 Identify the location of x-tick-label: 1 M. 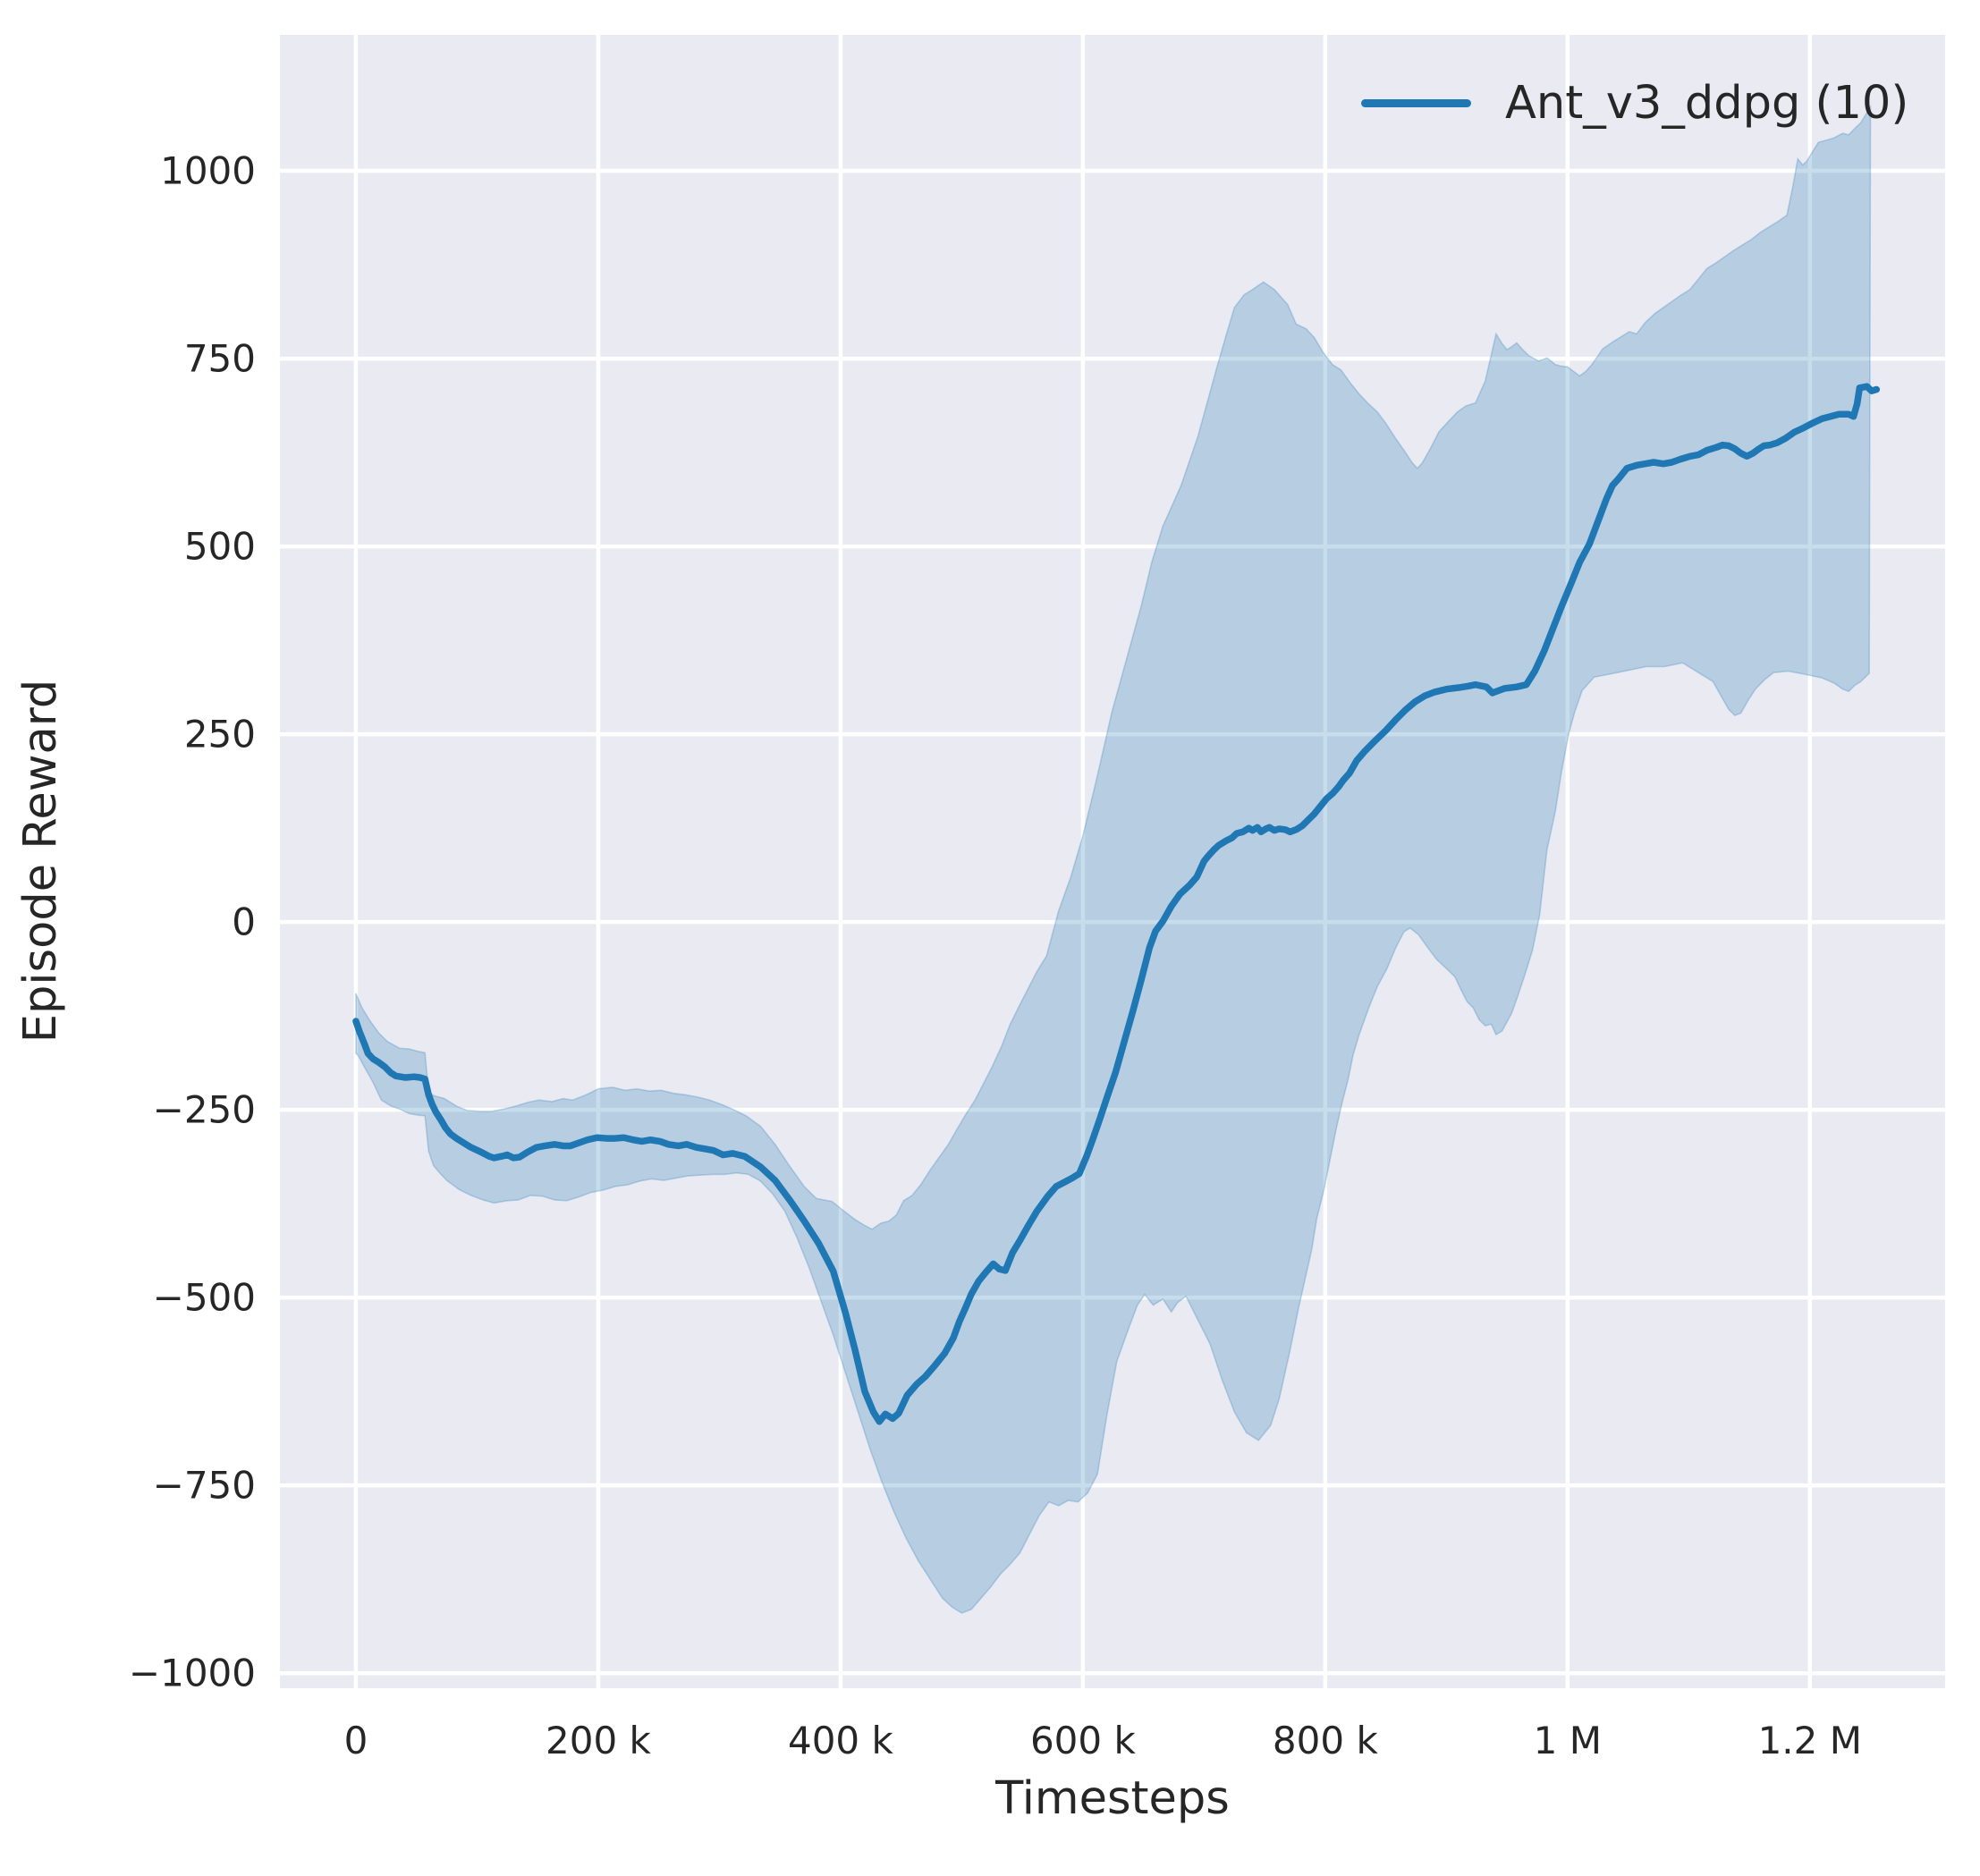
(1567, 1741).